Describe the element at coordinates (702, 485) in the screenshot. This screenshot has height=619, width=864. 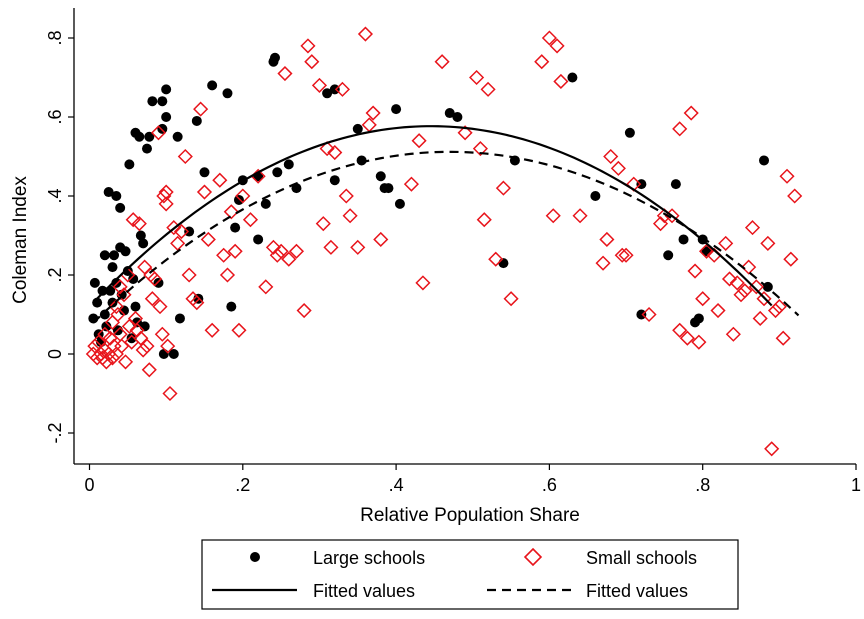
I see `x-tick-label: .8` at that location.